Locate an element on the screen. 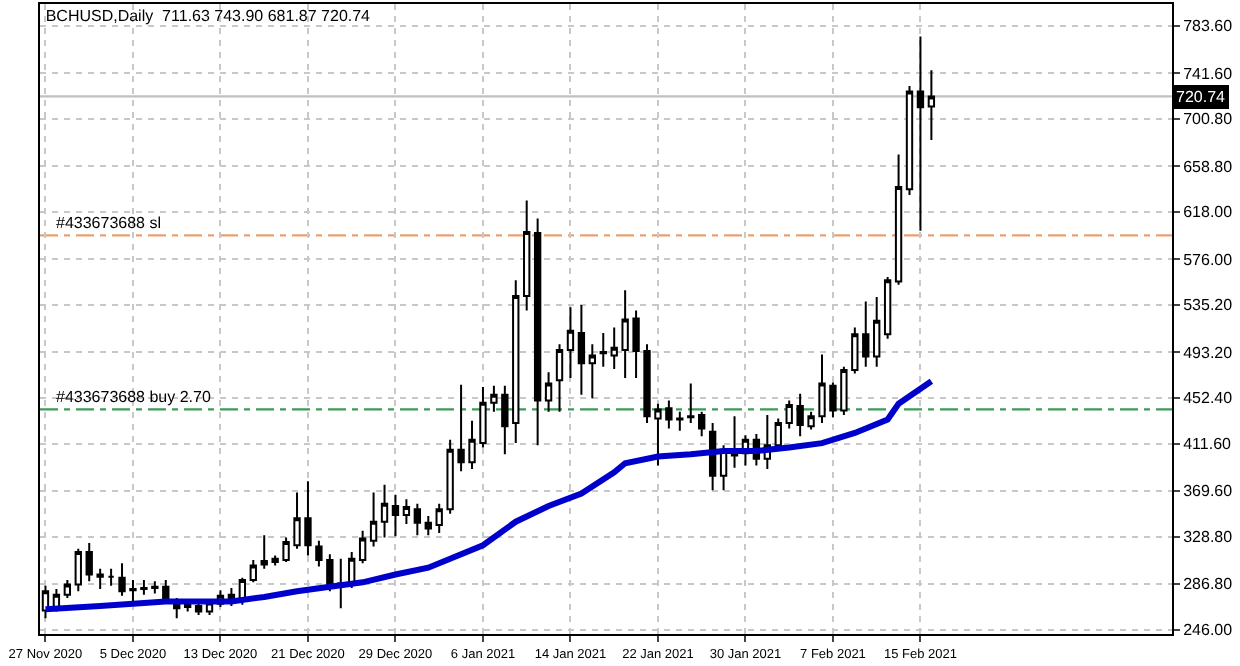  y-tick-label: 452.40 is located at coordinates (1208, 398).